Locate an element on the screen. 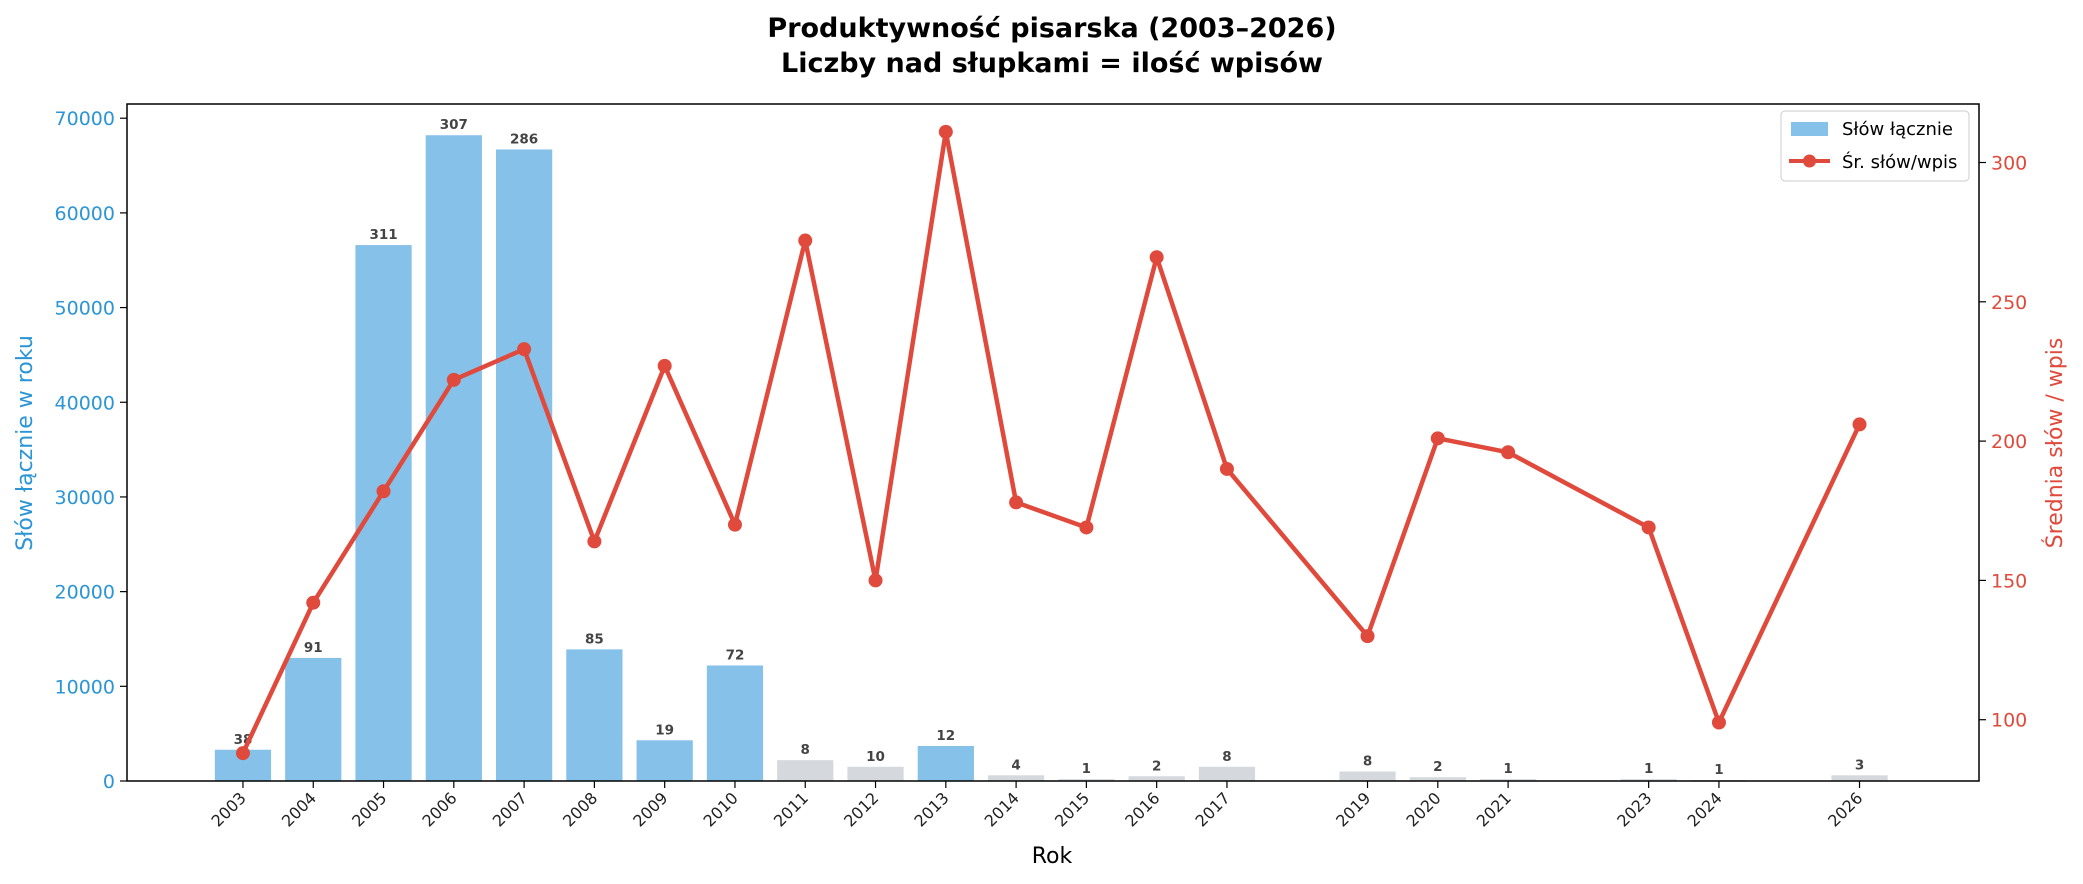  right-tick-label: 100 is located at coordinates (2009, 721).